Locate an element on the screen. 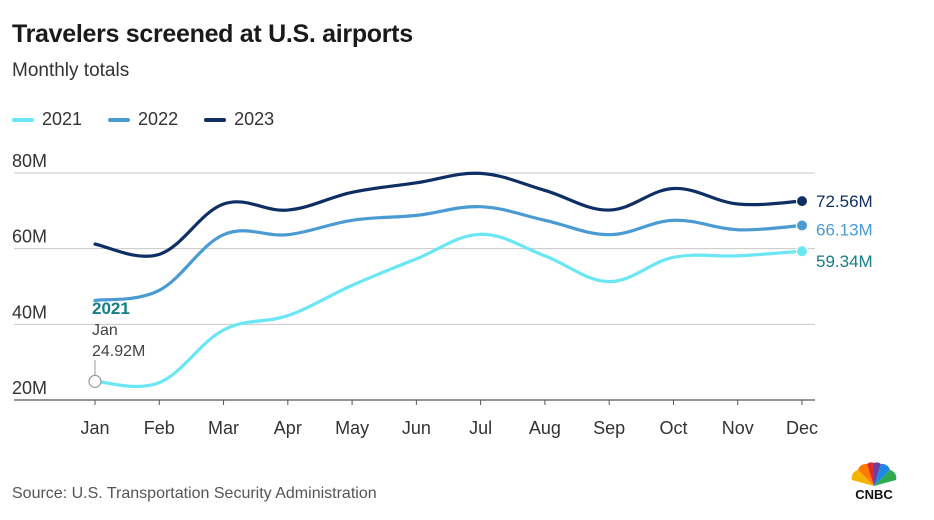 The height and width of the screenshot is (520, 934). chart-title: Travelers screened at U.S. airports is located at coordinates (212, 34).